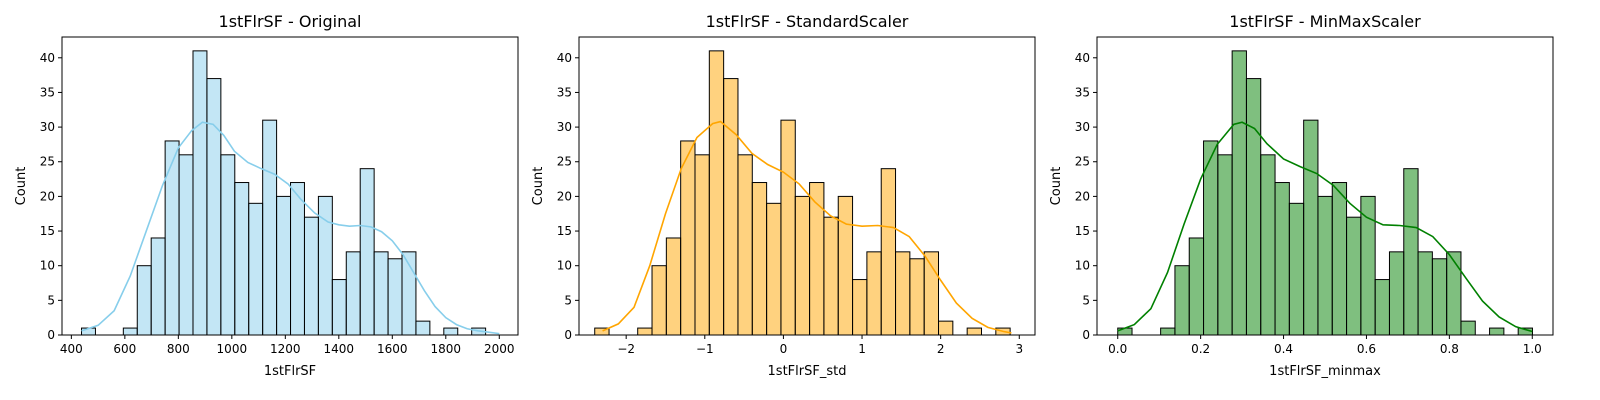 The width and height of the screenshot is (1600, 400). Describe the element at coordinates (1117, 349) in the screenshot. I see `x-tick-label: 0.0` at that location.